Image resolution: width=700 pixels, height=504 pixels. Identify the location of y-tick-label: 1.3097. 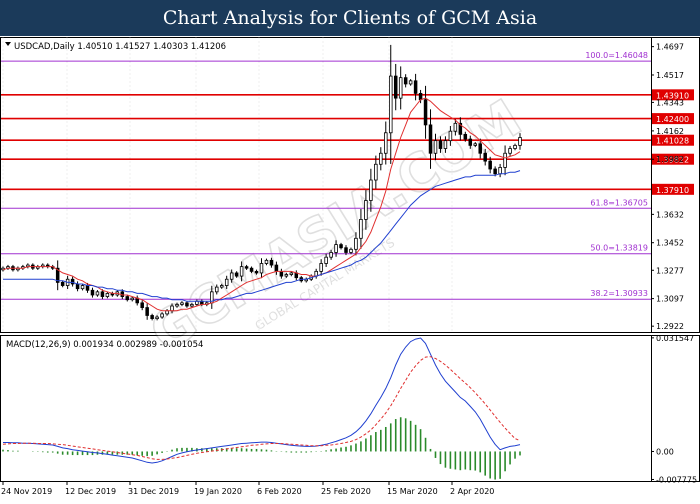
(670, 299).